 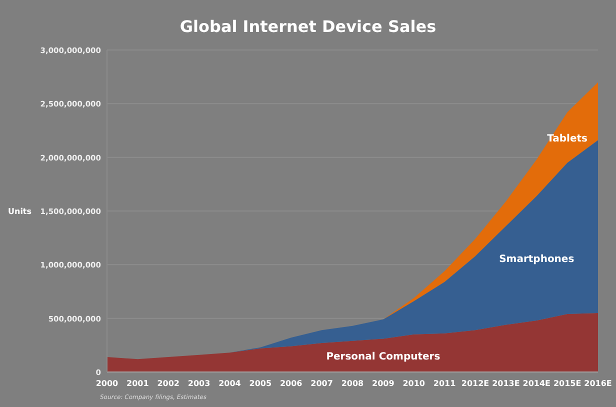 I want to click on x-tick-label: 2002, so click(x=168, y=383).